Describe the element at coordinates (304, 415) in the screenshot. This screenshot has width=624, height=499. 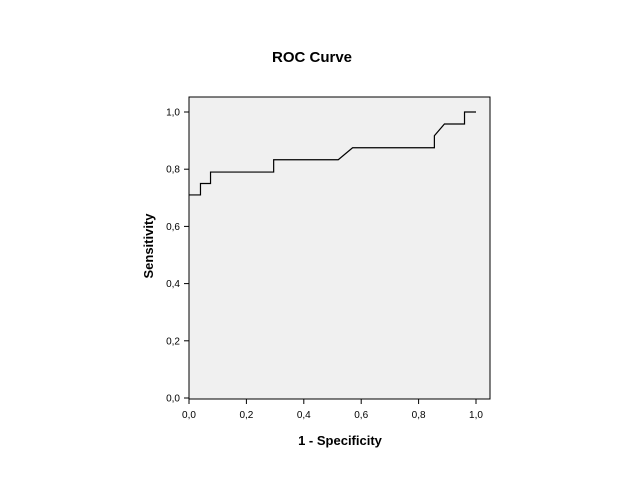
I see `x-tick-label: 0,4` at that location.